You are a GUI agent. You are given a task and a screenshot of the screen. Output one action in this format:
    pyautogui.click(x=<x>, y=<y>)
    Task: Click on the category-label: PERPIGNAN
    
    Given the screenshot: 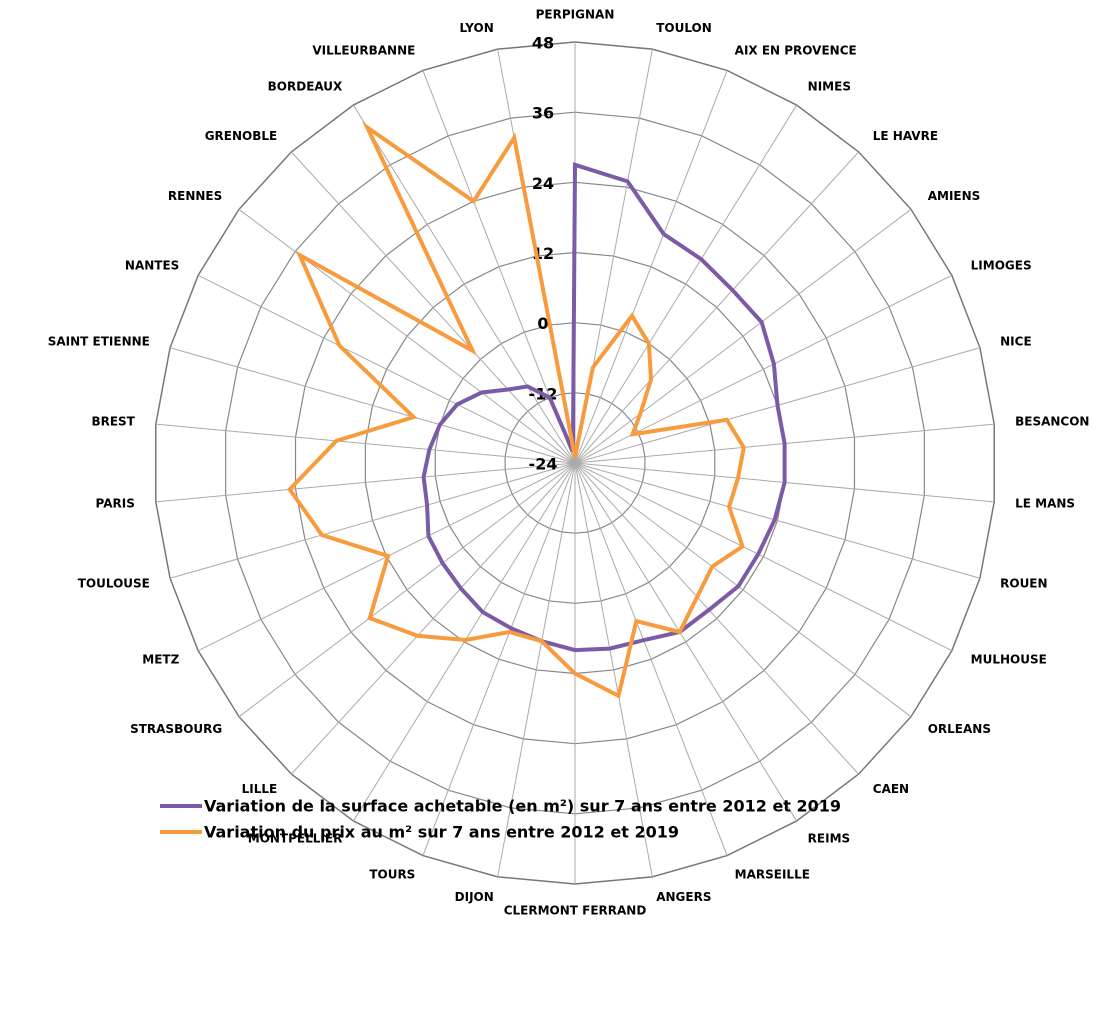 What is the action you would take?
    pyautogui.click(x=575, y=15)
    